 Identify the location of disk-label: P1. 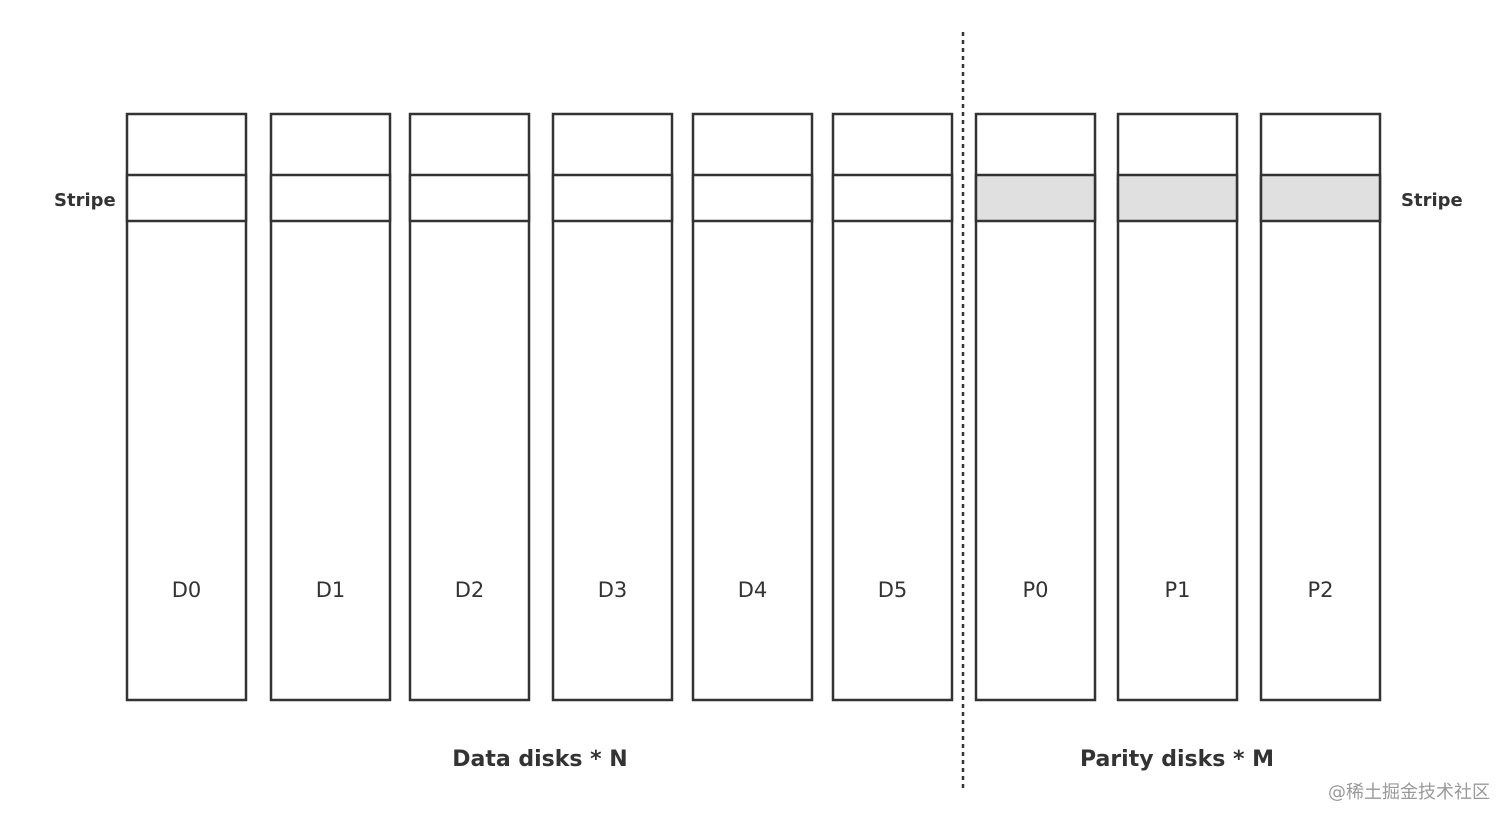
(1177, 590).